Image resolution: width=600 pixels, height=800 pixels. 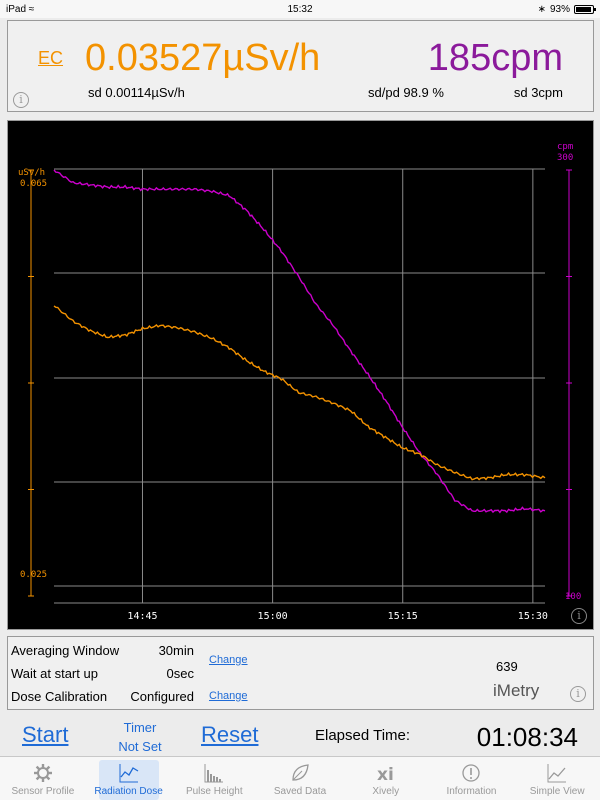 I want to click on clock: 15:32, so click(x=300, y=9).